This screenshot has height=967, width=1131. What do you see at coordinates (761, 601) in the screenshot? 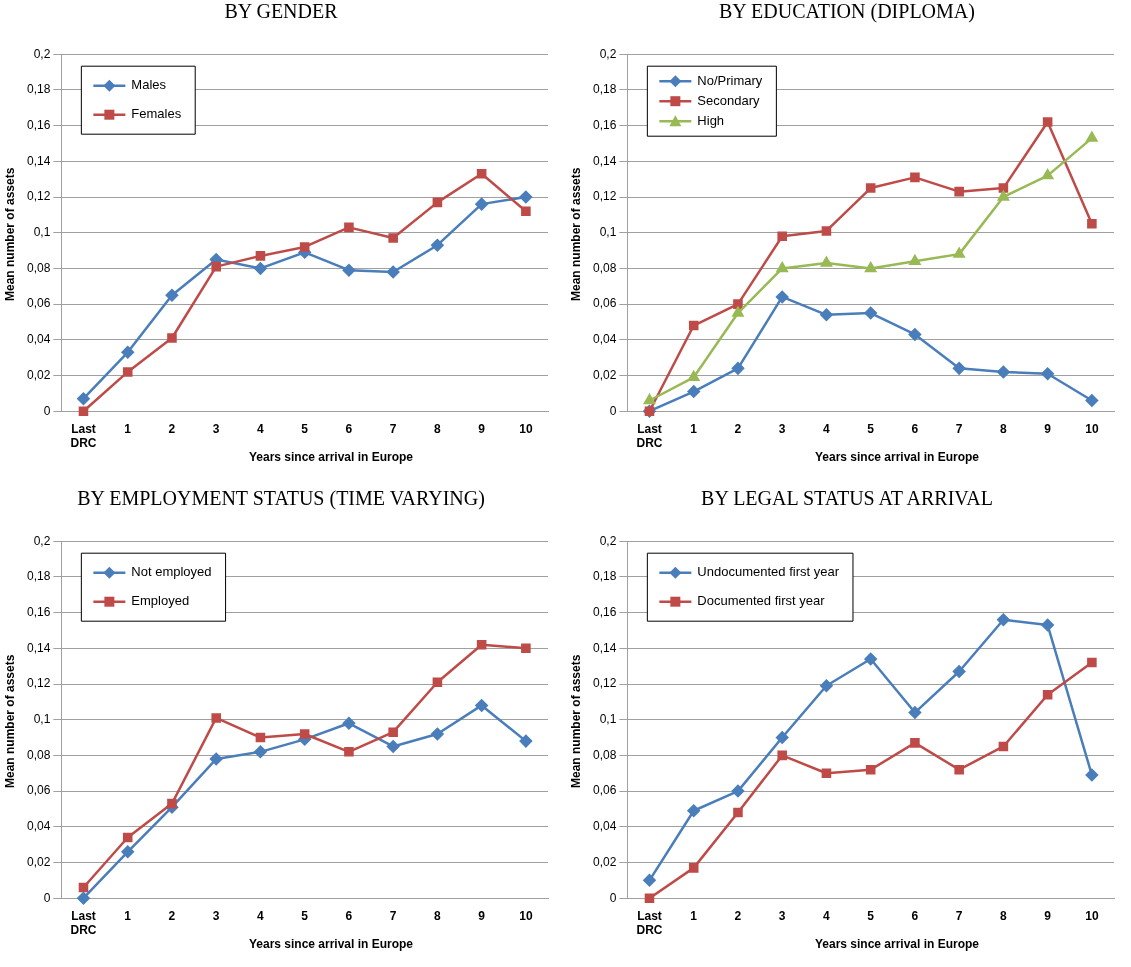
I see `legend-label: Documented first year` at bounding box center [761, 601].